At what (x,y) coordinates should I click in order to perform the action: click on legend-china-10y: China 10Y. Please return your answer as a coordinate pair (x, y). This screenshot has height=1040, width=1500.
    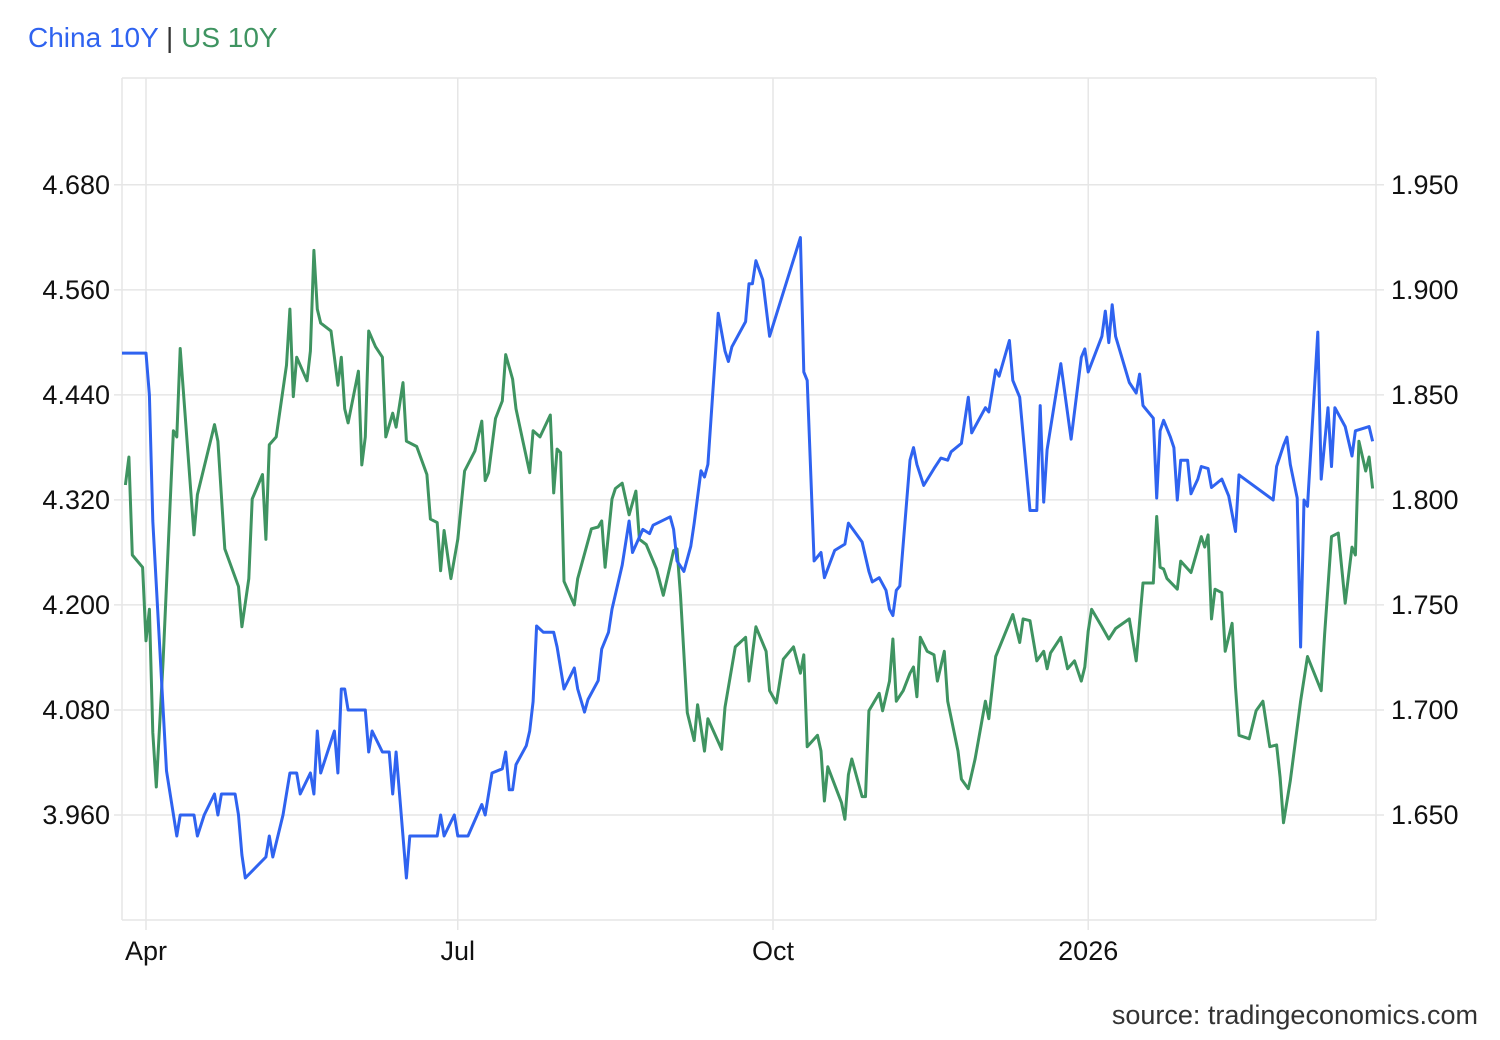
    Looking at the image, I should click on (93, 37).